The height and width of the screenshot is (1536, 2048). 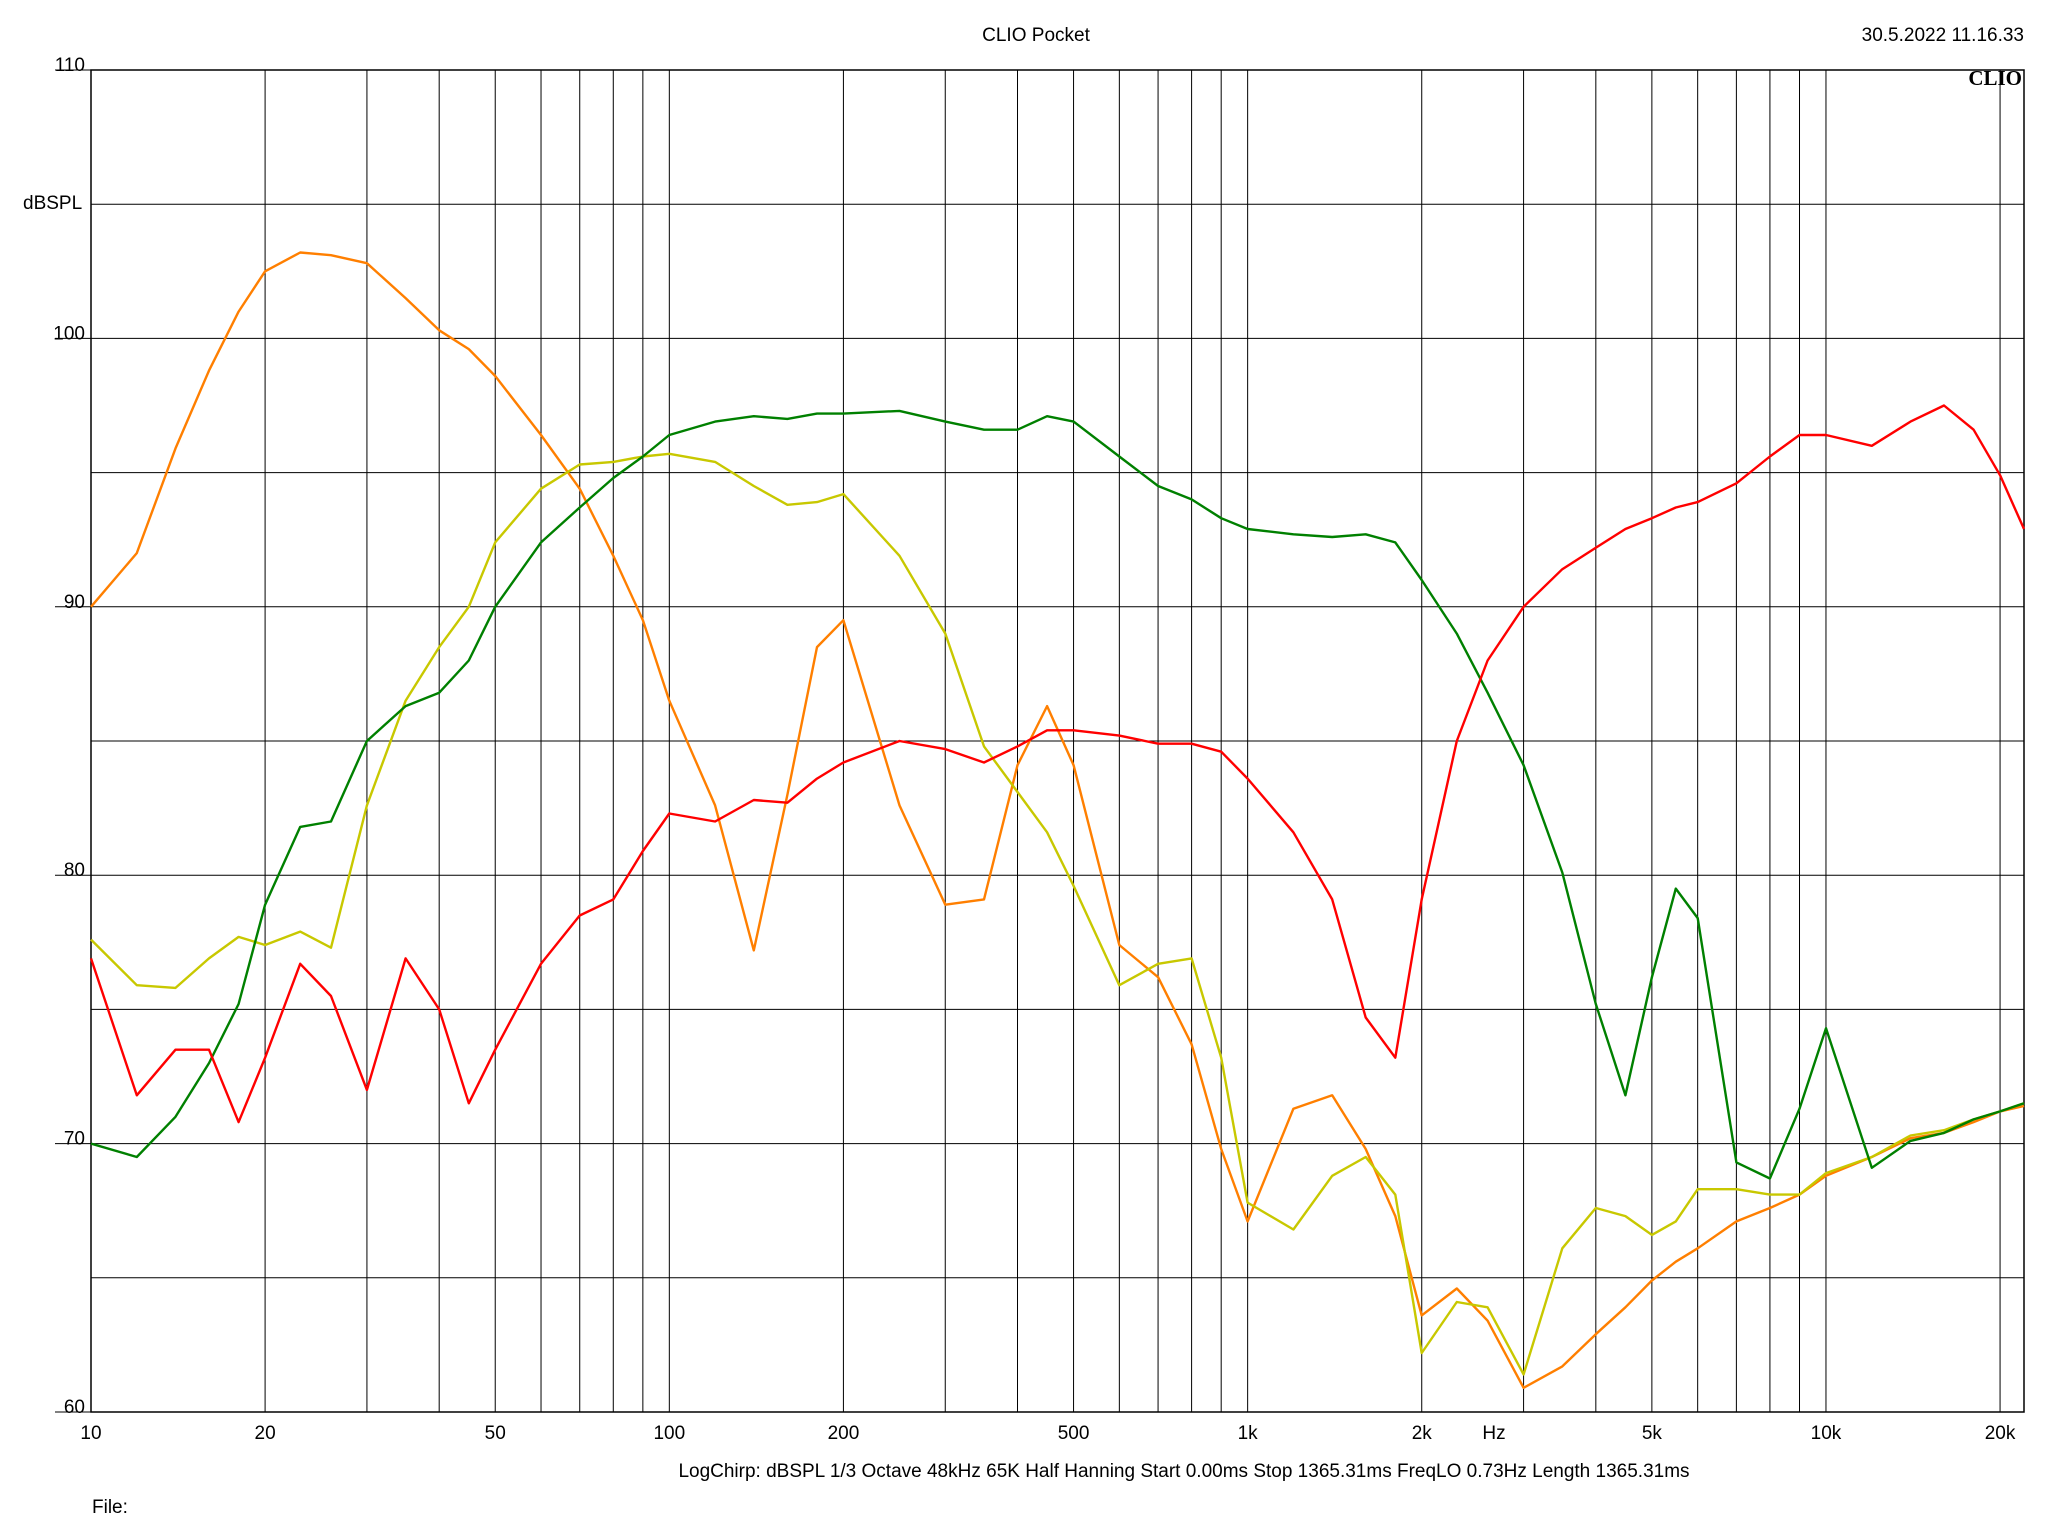 What do you see at coordinates (1036, 35) in the screenshot?
I see `chart-title: CLIO Pocket` at bounding box center [1036, 35].